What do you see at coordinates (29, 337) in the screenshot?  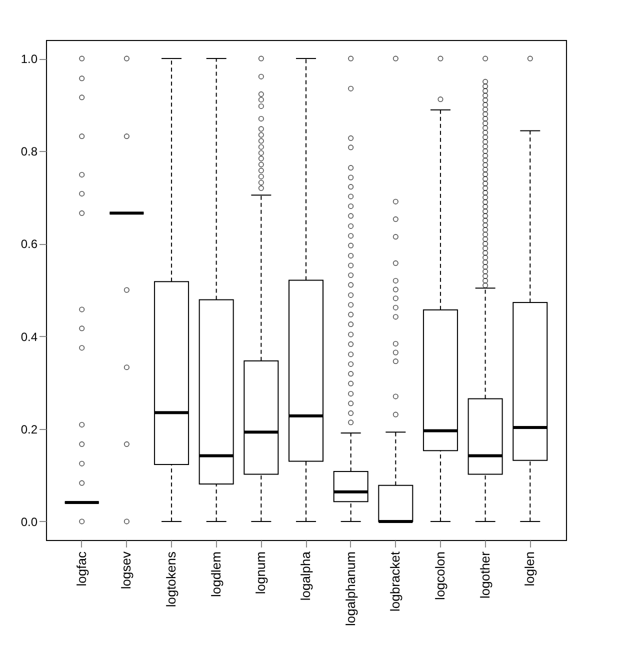 I see `y-tick-label: 0.4` at bounding box center [29, 337].